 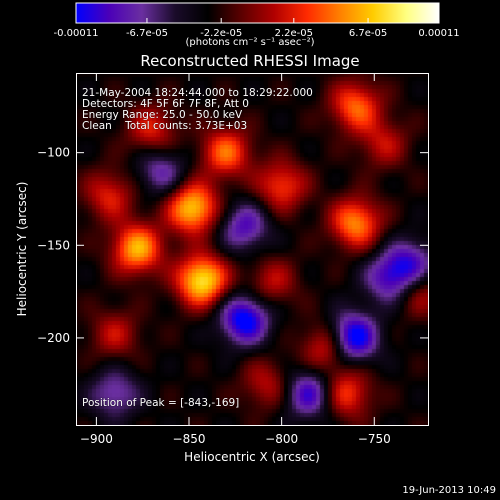 I want to click on x-axis-label: Heliocentric X (arcsec), so click(x=252, y=457).